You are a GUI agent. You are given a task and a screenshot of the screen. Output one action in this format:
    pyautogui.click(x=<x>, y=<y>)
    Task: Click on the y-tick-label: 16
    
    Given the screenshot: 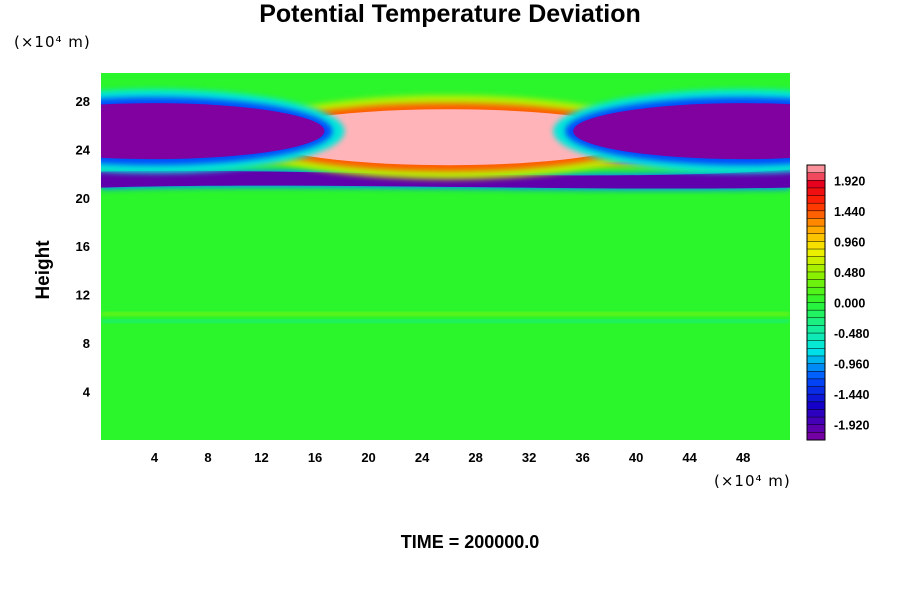 What is the action you would take?
    pyautogui.click(x=83, y=246)
    